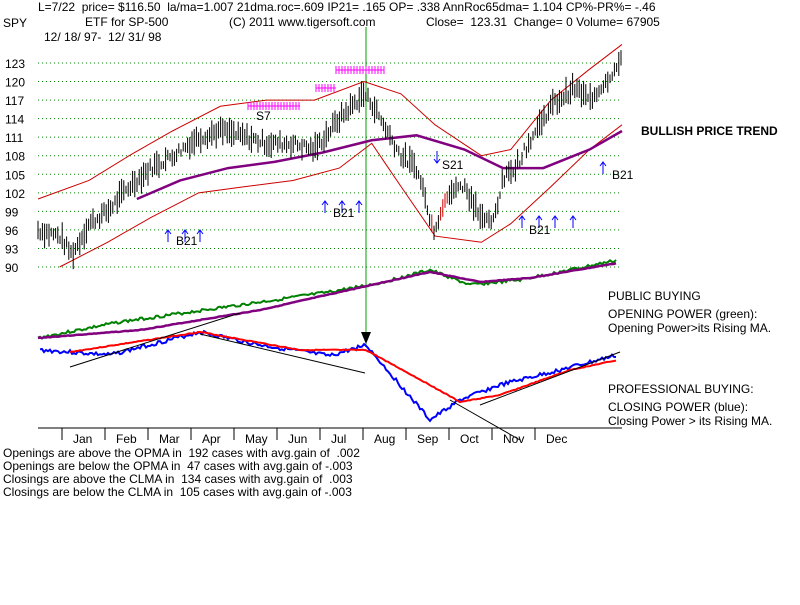 The width and height of the screenshot is (800, 605). I want to click on month-label: Jul, so click(338, 439).